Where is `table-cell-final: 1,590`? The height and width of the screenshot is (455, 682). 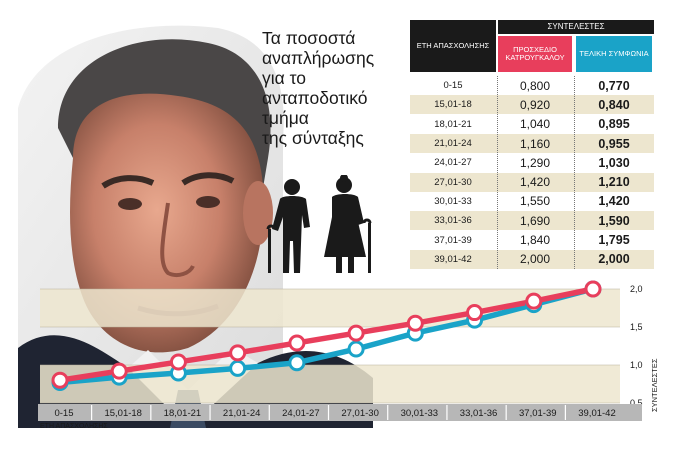
table-cell-final: 1,590 is located at coordinates (614, 220).